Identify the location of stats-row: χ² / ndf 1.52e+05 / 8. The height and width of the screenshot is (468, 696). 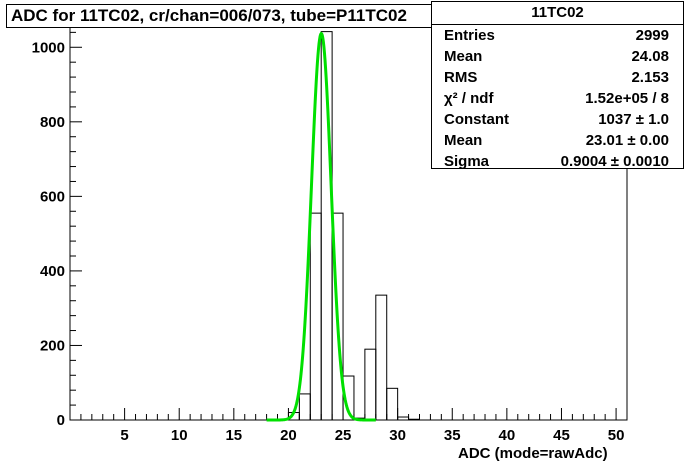
(557, 98).